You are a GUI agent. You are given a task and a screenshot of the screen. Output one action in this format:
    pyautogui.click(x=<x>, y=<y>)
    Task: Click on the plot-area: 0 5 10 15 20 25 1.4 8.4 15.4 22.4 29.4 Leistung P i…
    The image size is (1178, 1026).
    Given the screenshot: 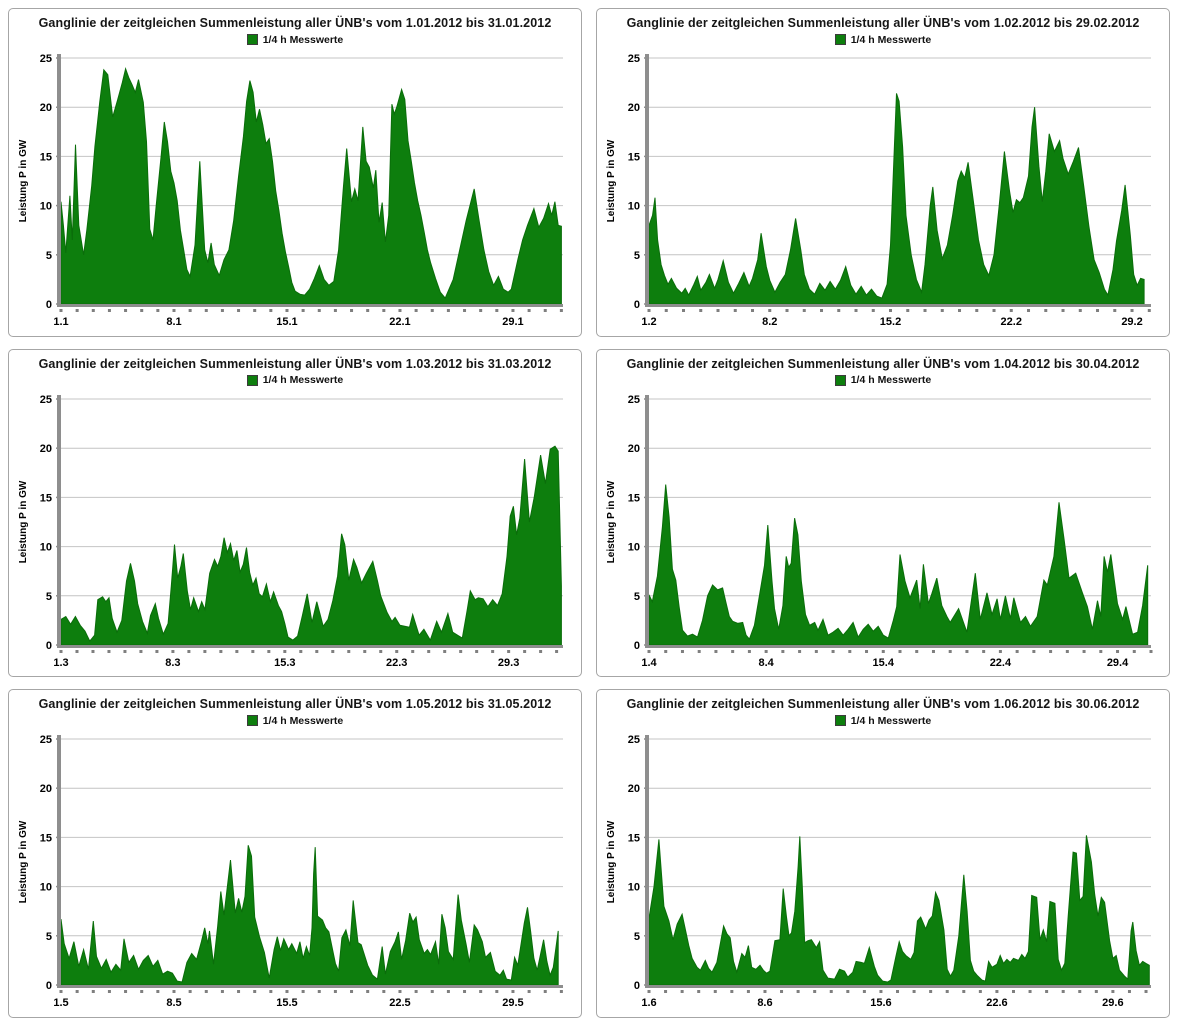 What is the action you would take?
    pyautogui.click(x=879, y=531)
    